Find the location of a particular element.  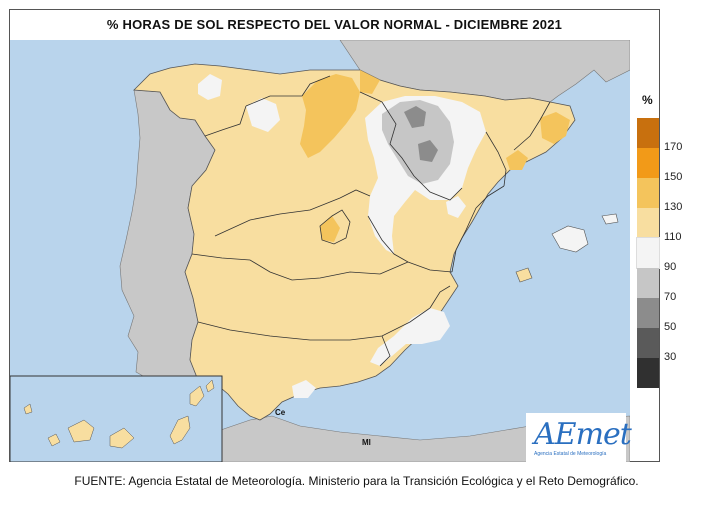

canary-inset is located at coordinates (116, 418).